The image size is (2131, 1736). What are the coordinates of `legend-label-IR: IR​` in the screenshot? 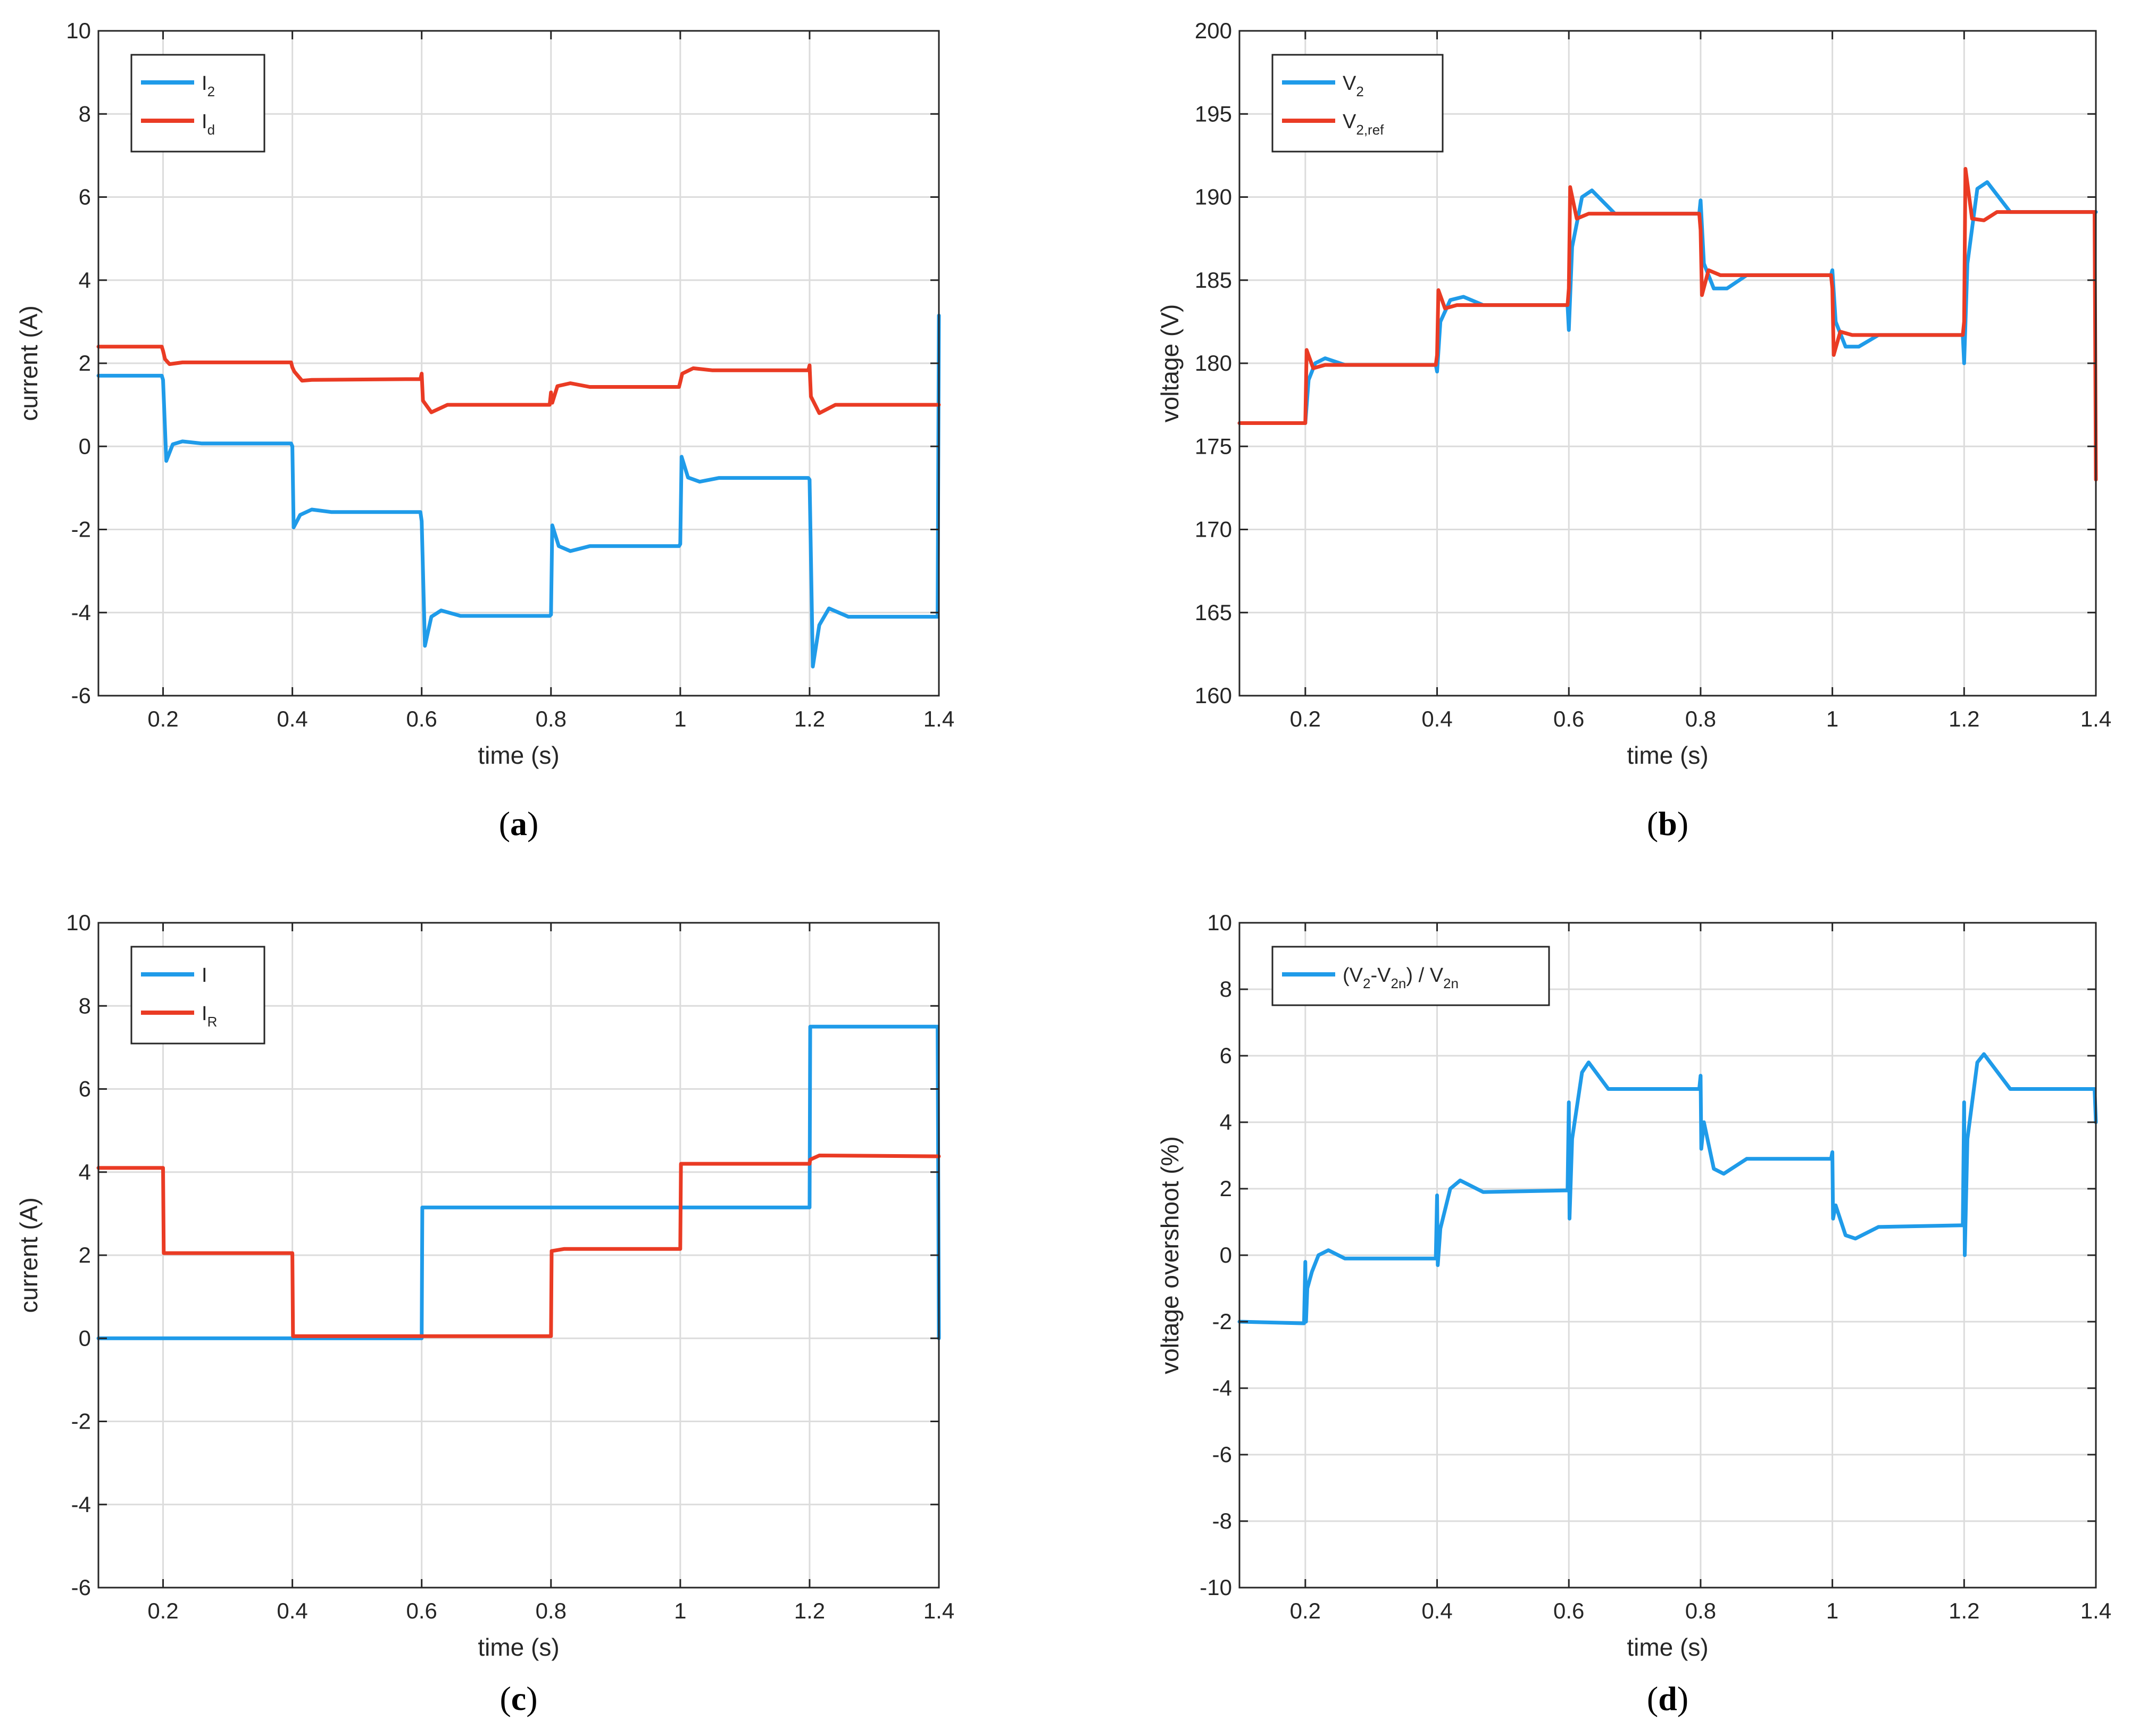 It's located at (209, 1017).